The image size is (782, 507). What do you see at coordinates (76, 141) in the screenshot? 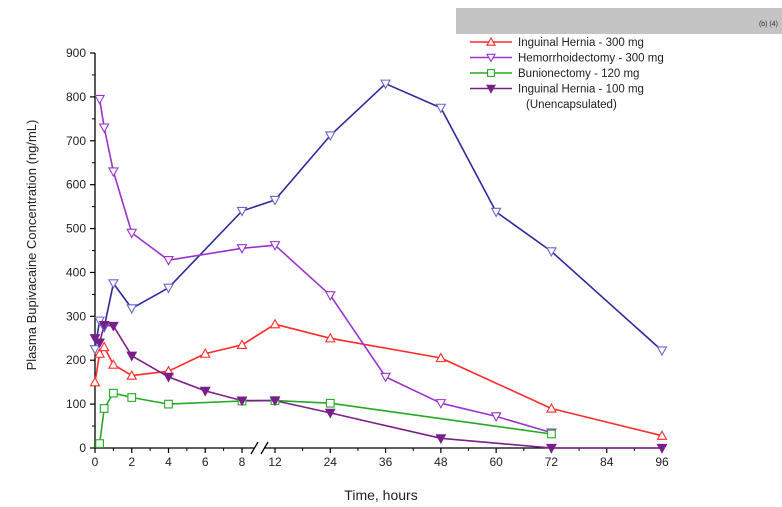
I see `y-tick-label: 700` at bounding box center [76, 141].